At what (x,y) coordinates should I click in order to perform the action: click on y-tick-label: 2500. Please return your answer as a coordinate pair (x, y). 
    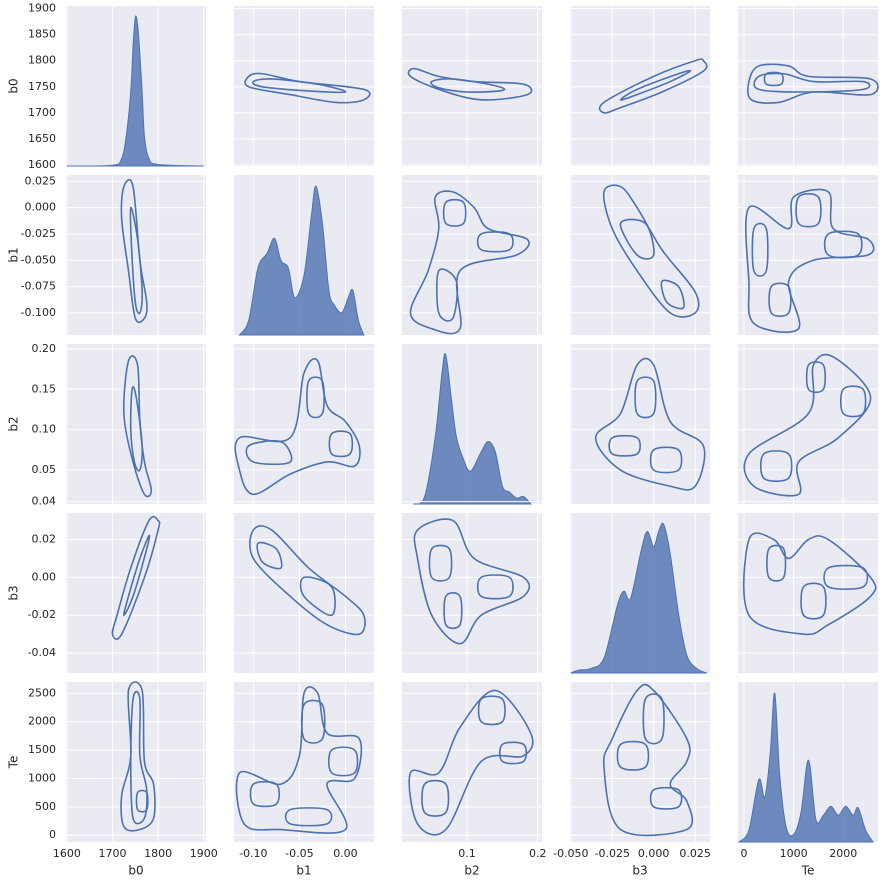
    Looking at the image, I should click on (42, 692).